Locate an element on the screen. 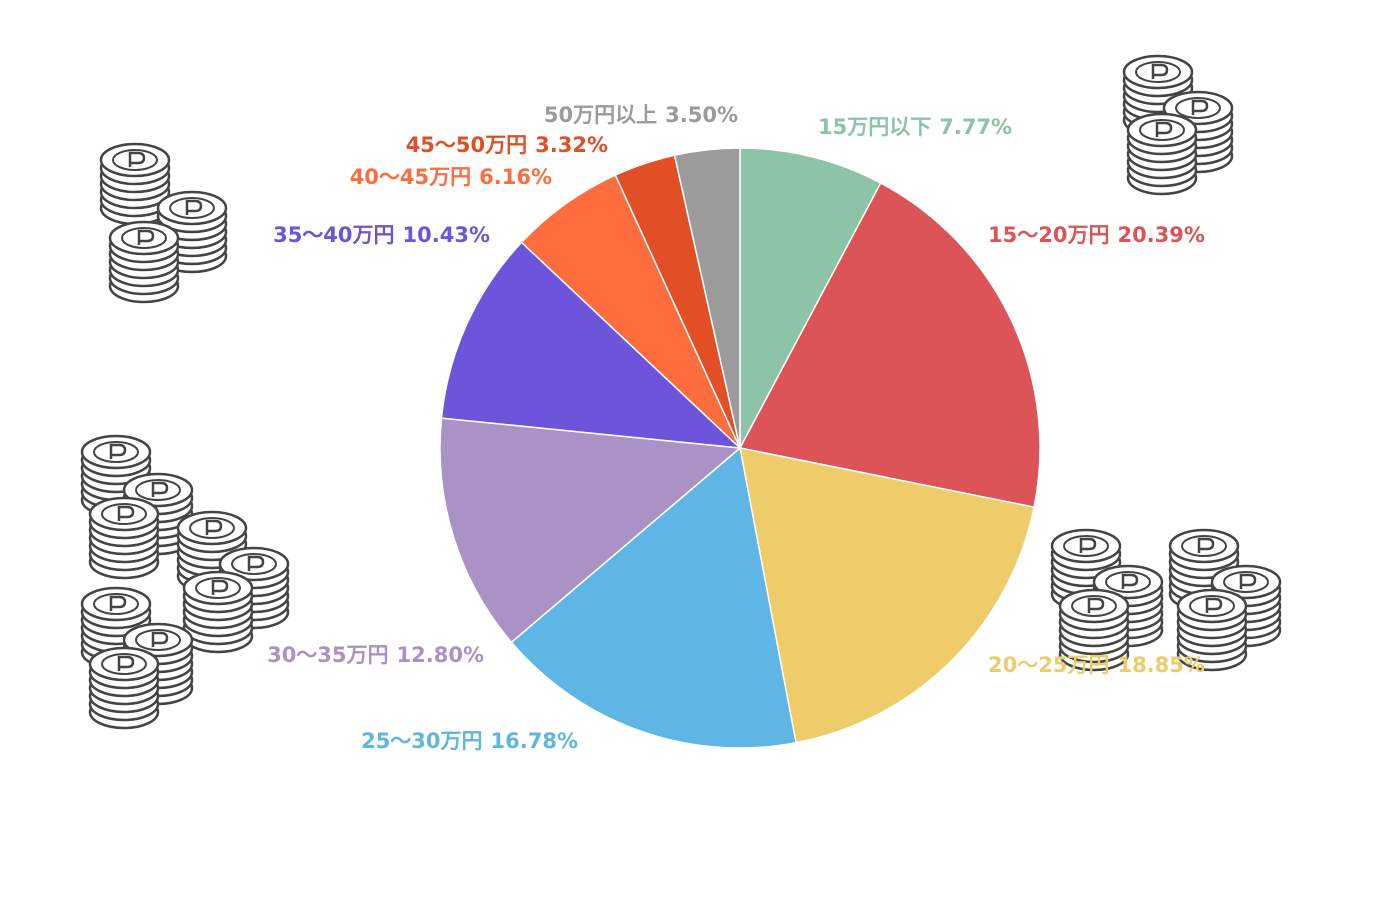  category-label: 45～50万円 is located at coordinates (466, 145).